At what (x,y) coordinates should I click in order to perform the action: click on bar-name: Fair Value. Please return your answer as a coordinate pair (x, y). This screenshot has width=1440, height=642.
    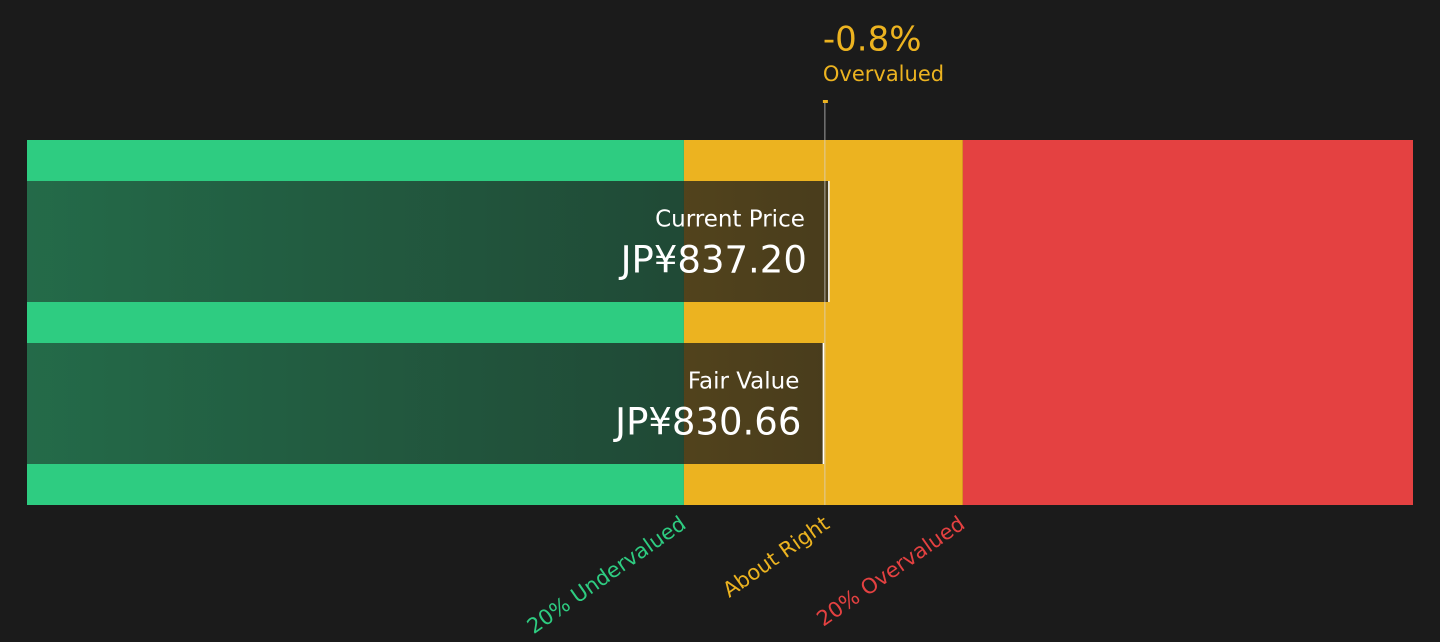
    Looking at the image, I should click on (744, 382).